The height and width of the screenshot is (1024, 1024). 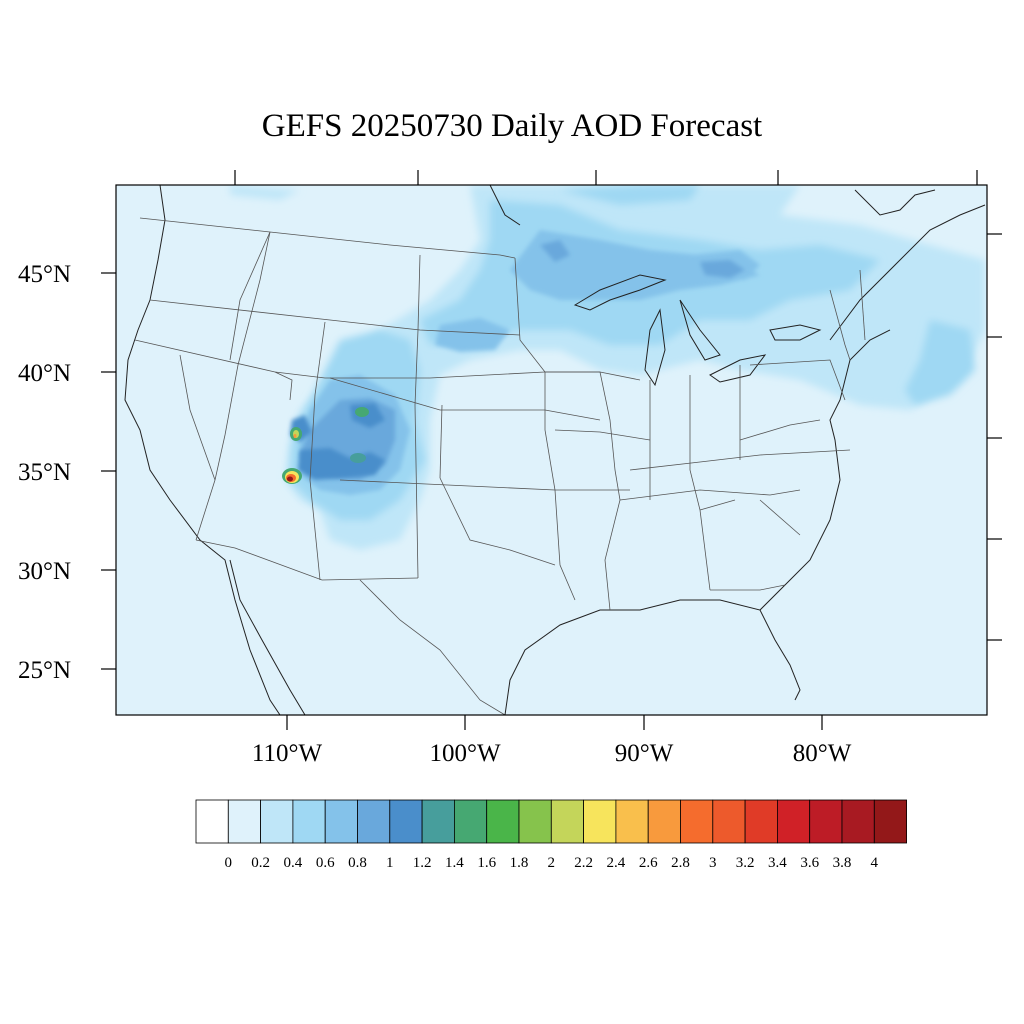 I want to click on colorbar, so click(x=551, y=821).